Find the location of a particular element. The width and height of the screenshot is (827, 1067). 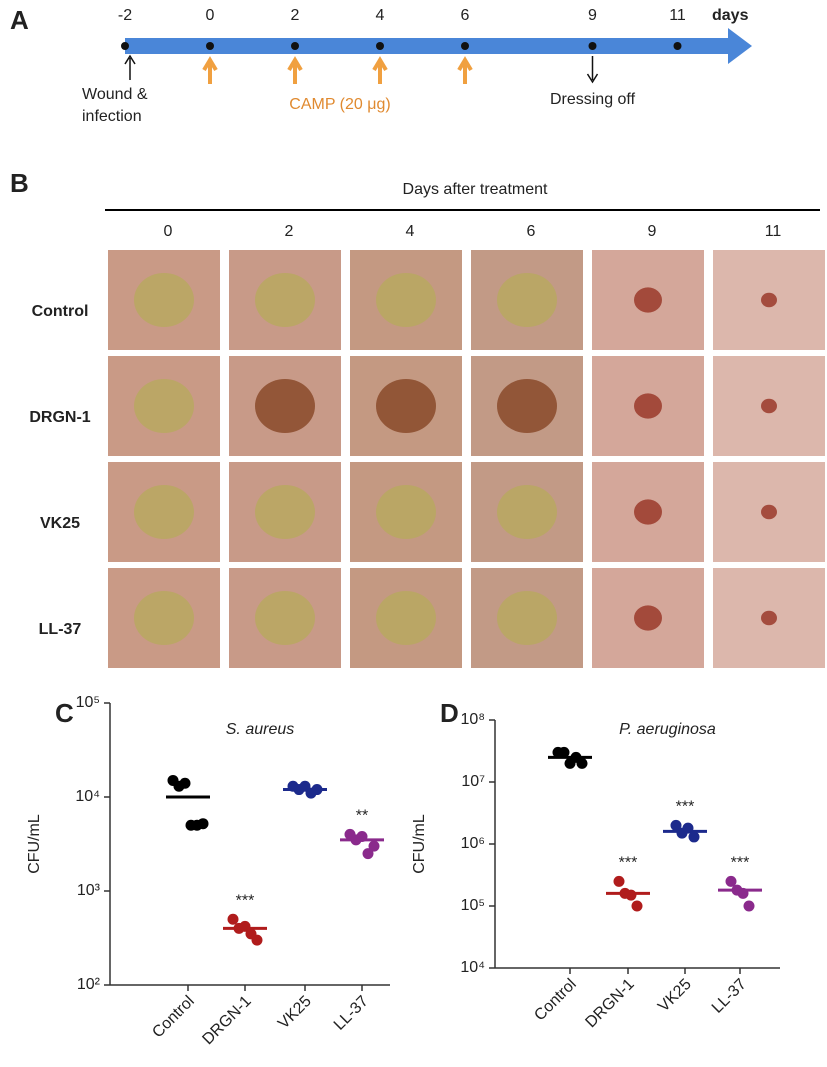

start-label: Wound & infection is located at coordinates (115, 105).